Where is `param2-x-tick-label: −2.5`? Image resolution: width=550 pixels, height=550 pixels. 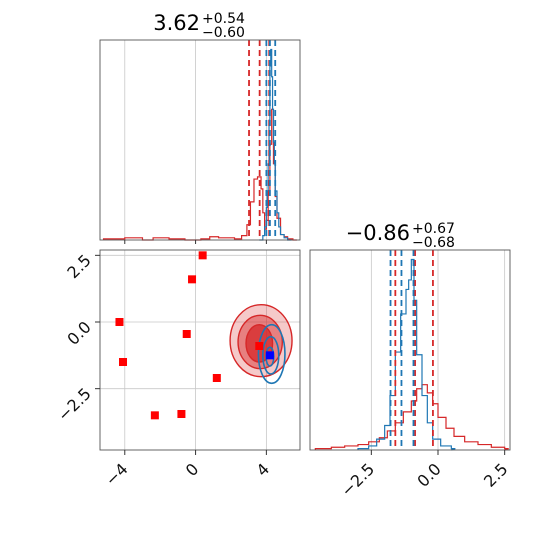
param2-x-tick-label: −2.5 is located at coordinates (357, 479).